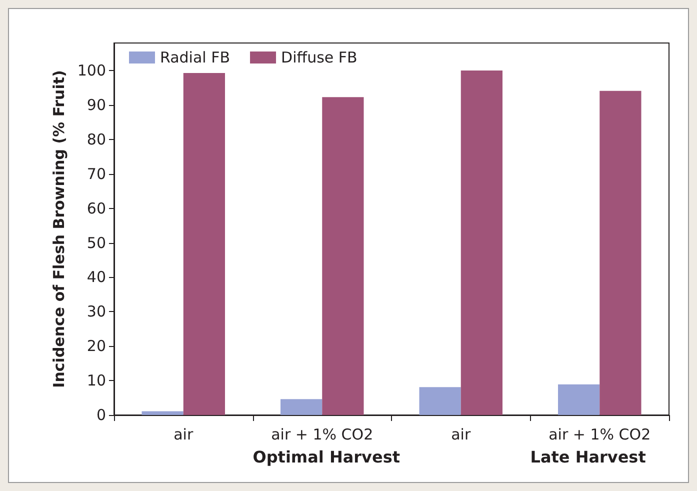 The image size is (697, 491). What do you see at coordinates (91, 71) in the screenshot?
I see `y-tick-label: 100` at bounding box center [91, 71].